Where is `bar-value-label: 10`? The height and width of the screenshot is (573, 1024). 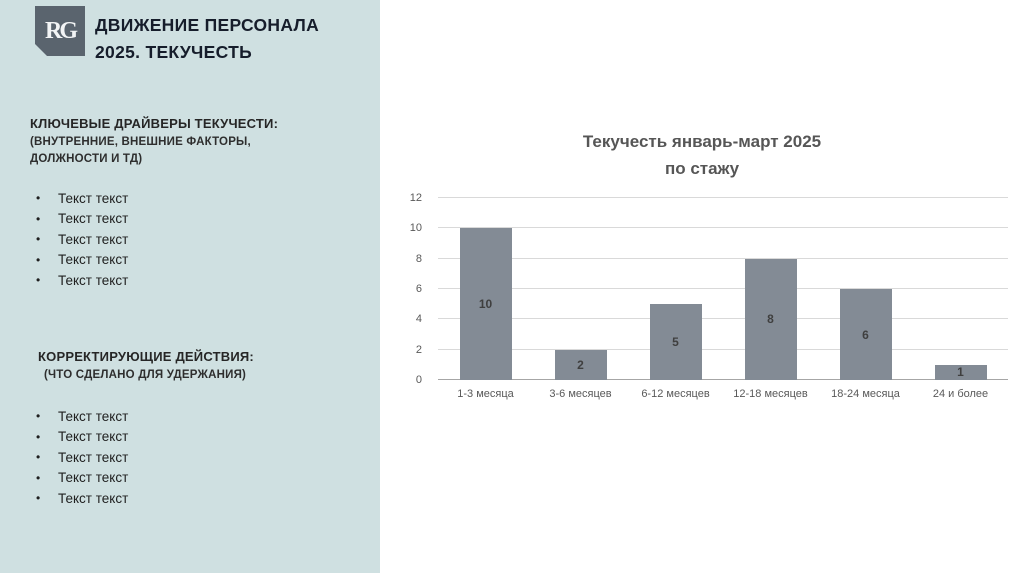
bar-value-label: 10 is located at coordinates (485, 304).